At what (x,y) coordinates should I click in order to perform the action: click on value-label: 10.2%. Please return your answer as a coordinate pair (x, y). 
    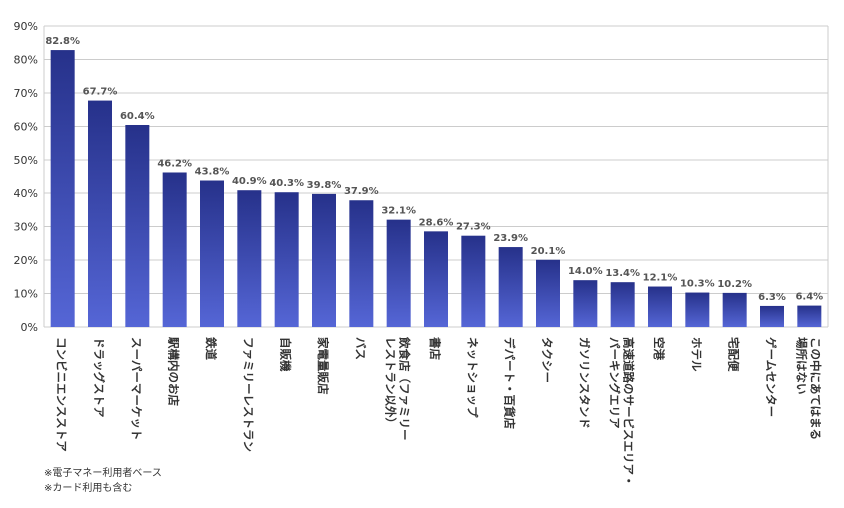
    Looking at the image, I should click on (734, 284).